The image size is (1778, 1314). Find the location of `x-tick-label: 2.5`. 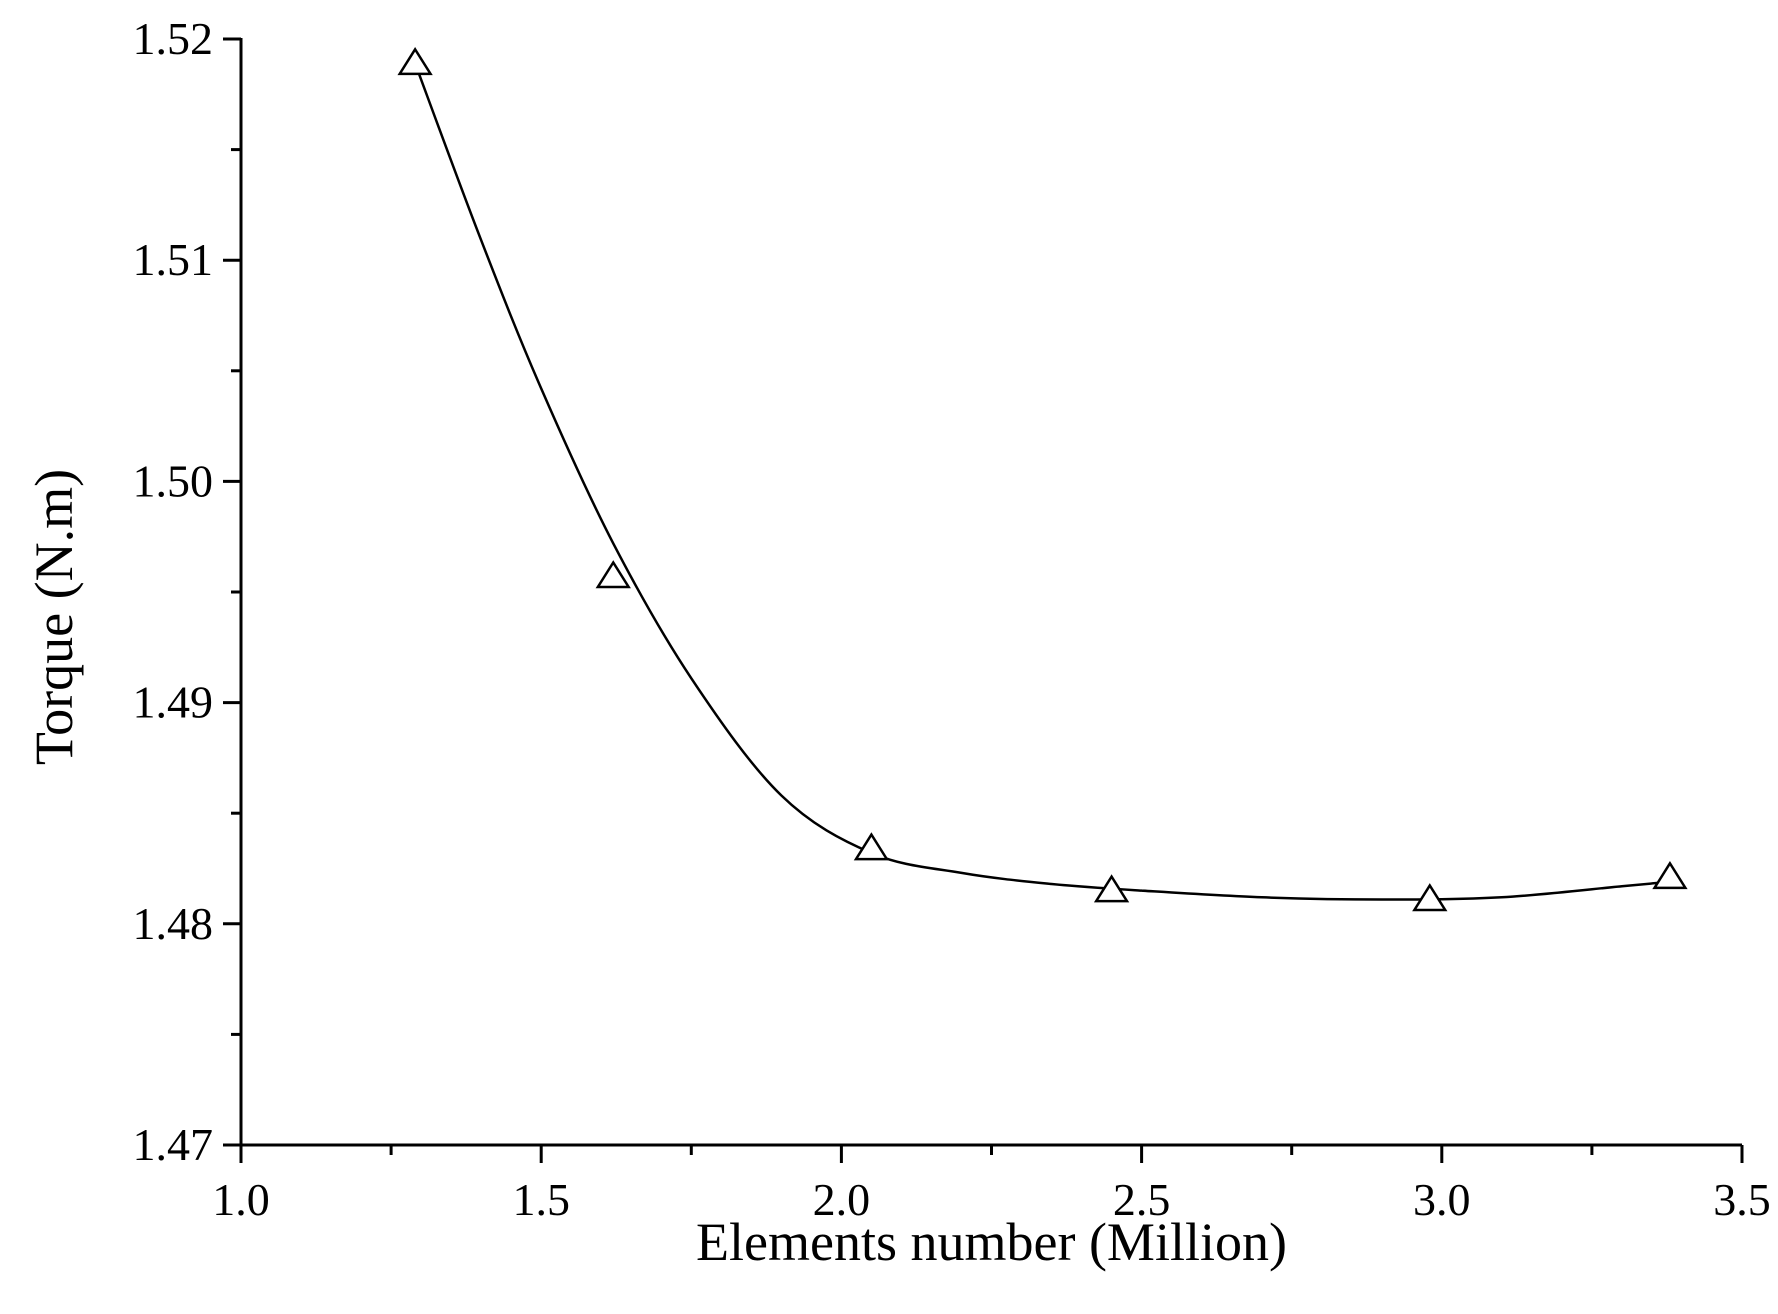

x-tick-label: 2.5 is located at coordinates (1142, 1199).